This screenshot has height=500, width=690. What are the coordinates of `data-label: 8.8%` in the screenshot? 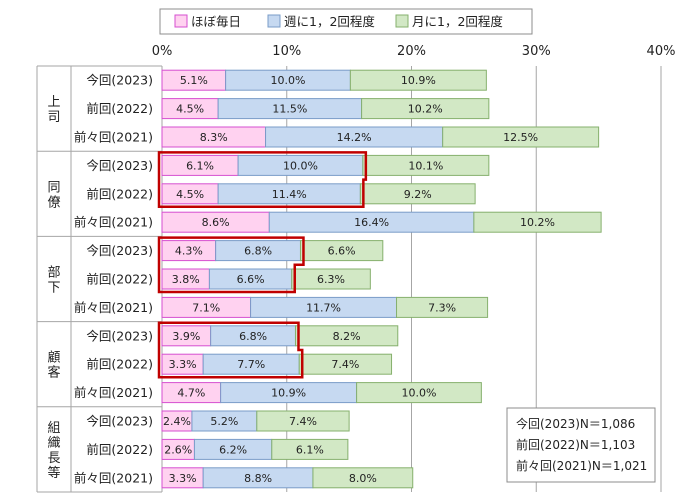 It's located at (258, 478).